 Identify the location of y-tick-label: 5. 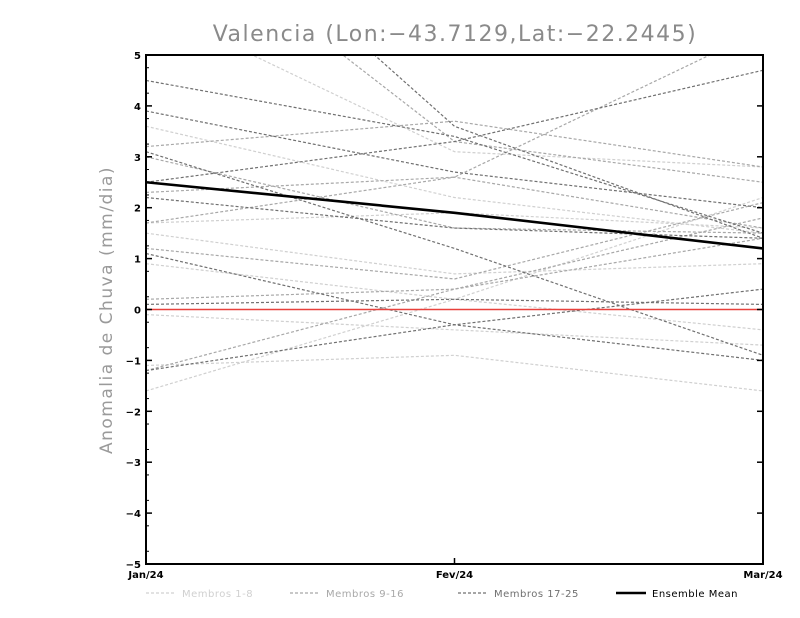
(137, 56).